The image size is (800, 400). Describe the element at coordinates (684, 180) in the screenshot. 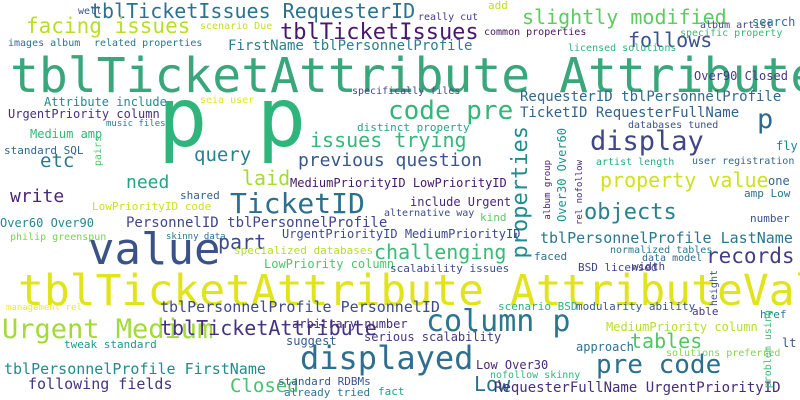

I see `word-property-value: property value` at that location.